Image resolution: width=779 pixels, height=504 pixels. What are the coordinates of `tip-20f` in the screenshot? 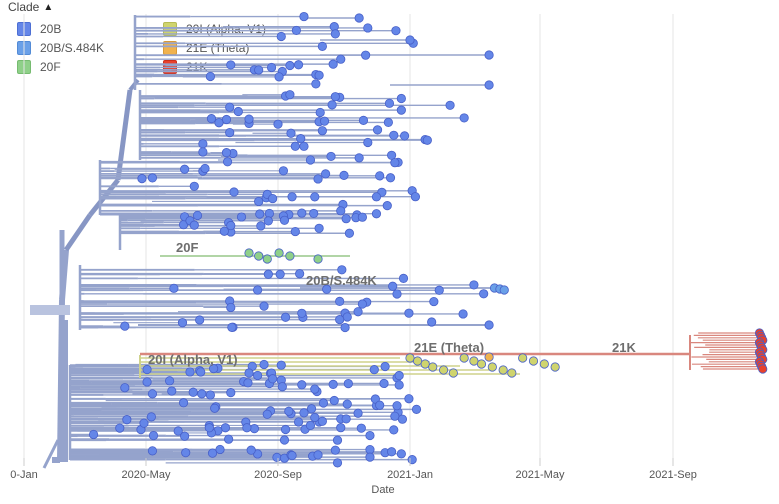 It's located at (279, 253).